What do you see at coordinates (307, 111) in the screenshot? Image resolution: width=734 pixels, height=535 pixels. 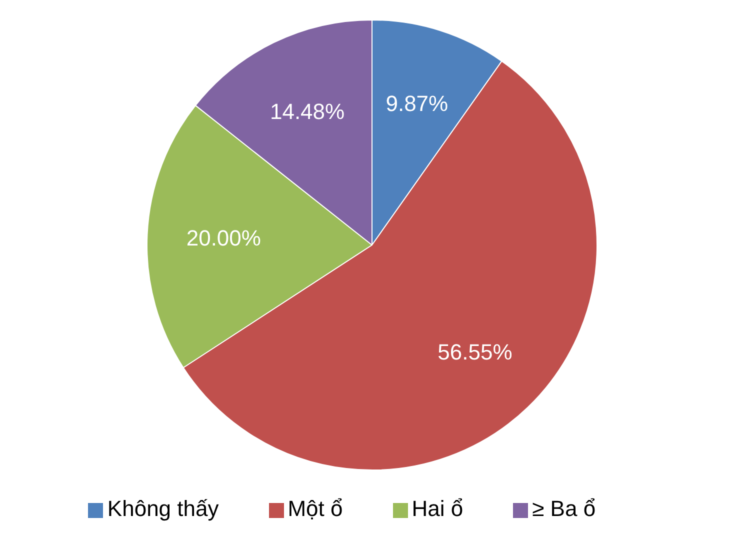 I see `data-label: 14.48%` at bounding box center [307, 111].